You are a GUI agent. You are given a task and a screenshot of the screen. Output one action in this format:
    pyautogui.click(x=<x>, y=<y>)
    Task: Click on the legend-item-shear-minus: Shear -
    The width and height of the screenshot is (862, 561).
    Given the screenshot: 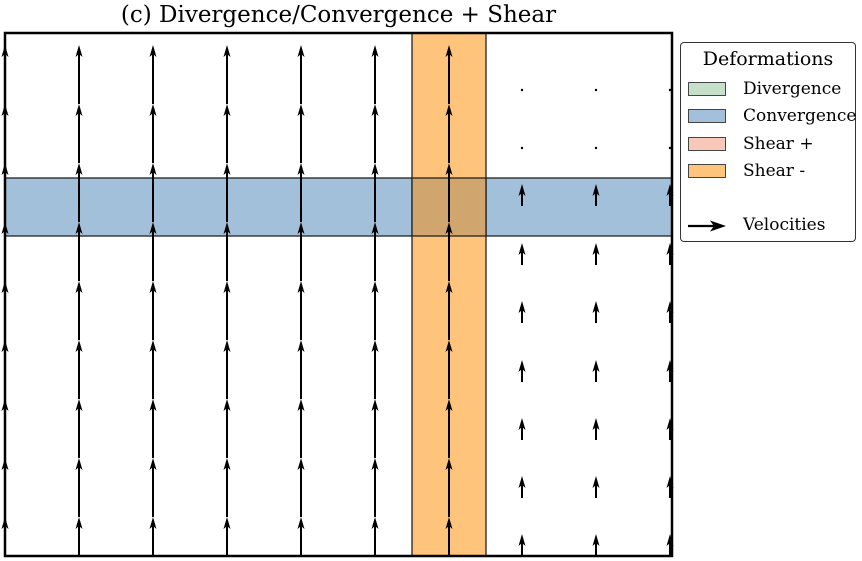 What is the action you would take?
    pyautogui.click(x=746, y=171)
    